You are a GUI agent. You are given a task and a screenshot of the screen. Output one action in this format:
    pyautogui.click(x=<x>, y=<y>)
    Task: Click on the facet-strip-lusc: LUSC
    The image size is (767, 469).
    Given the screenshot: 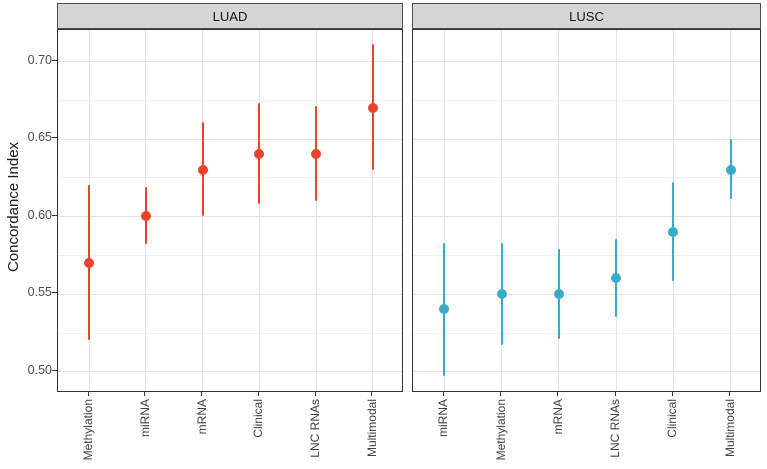 What is the action you would take?
    pyautogui.click(x=586, y=16)
    